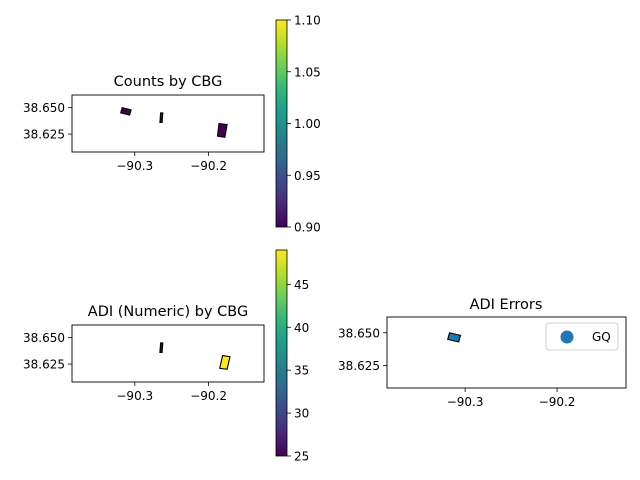 Image resolution: width=640 pixels, height=480 pixels. Describe the element at coordinates (567, 337) in the screenshot. I see `legend-marker-gq` at that location.